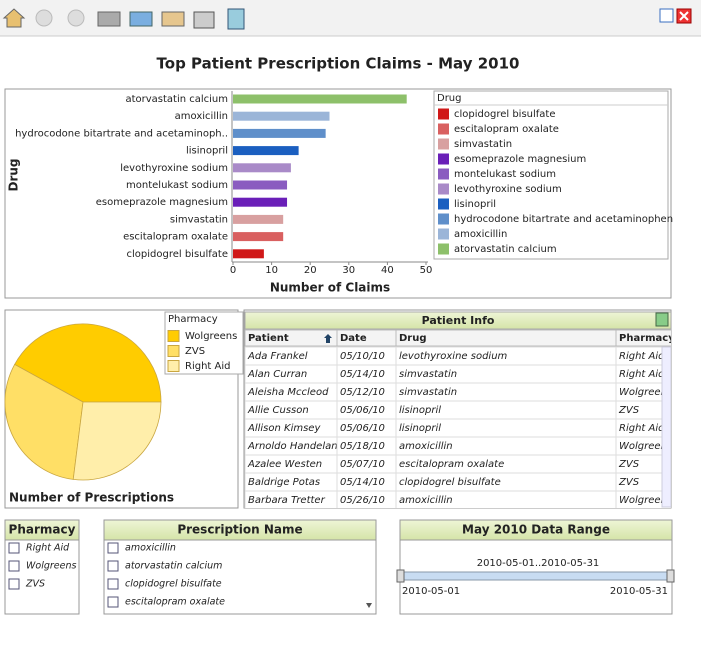  Describe the element at coordinates (201, 116) in the screenshot. I see `y-tick-label: amoxicillin` at that location.